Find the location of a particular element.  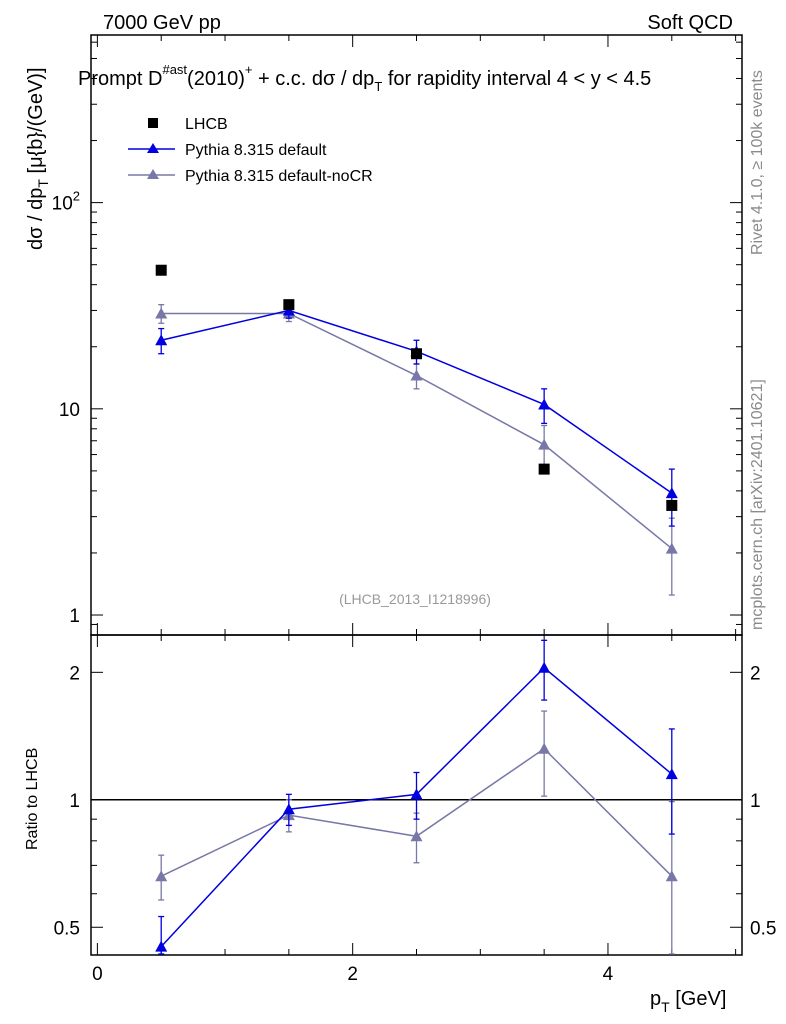

y-tick-label: 10 is located at coordinates (69, 410).